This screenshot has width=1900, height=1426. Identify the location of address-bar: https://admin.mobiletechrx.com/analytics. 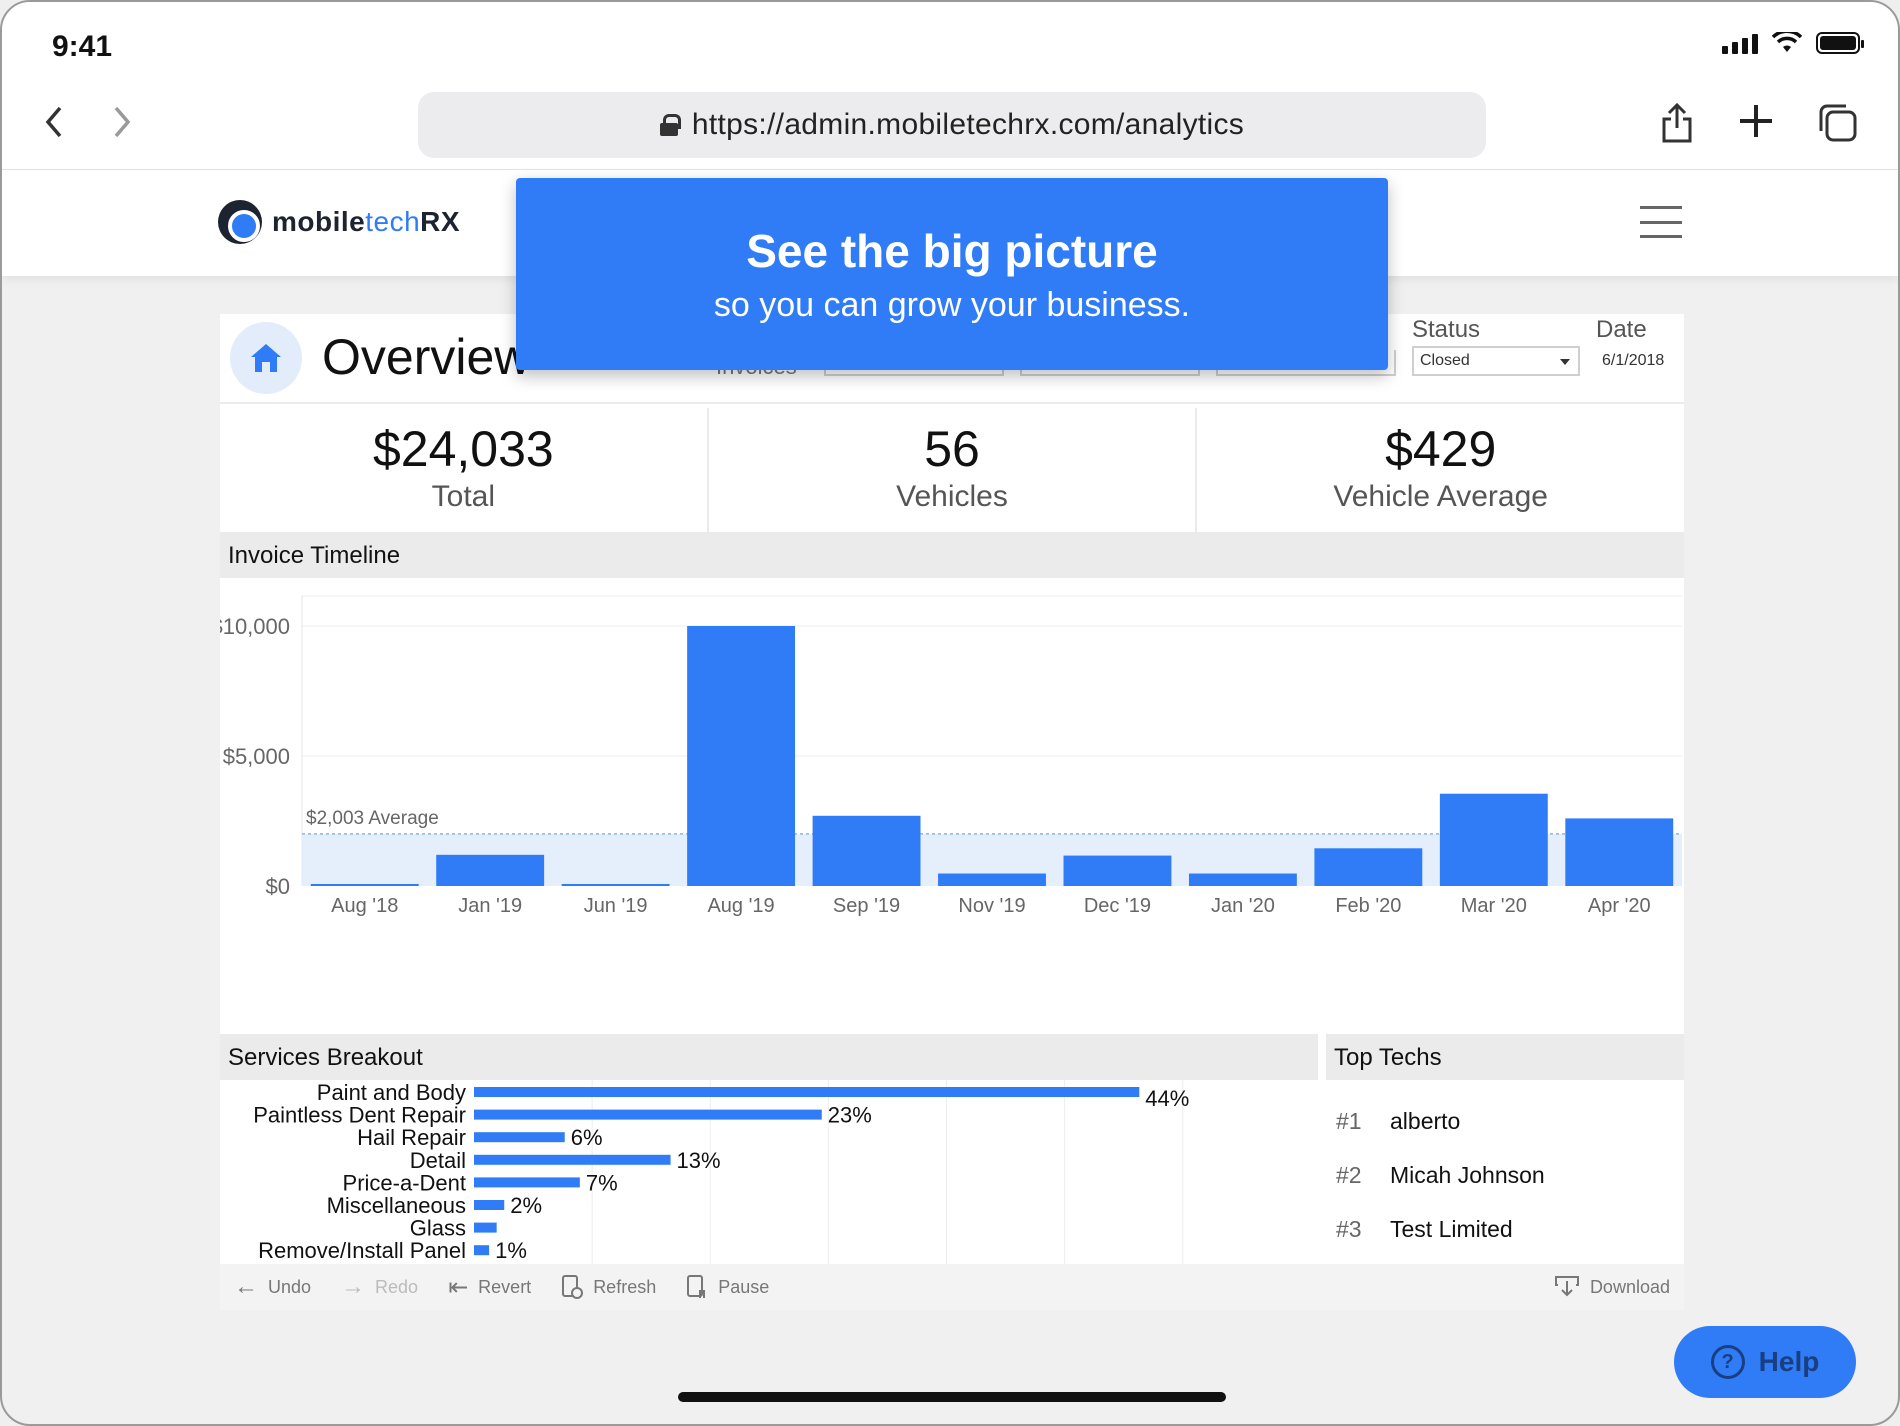
(952, 125).